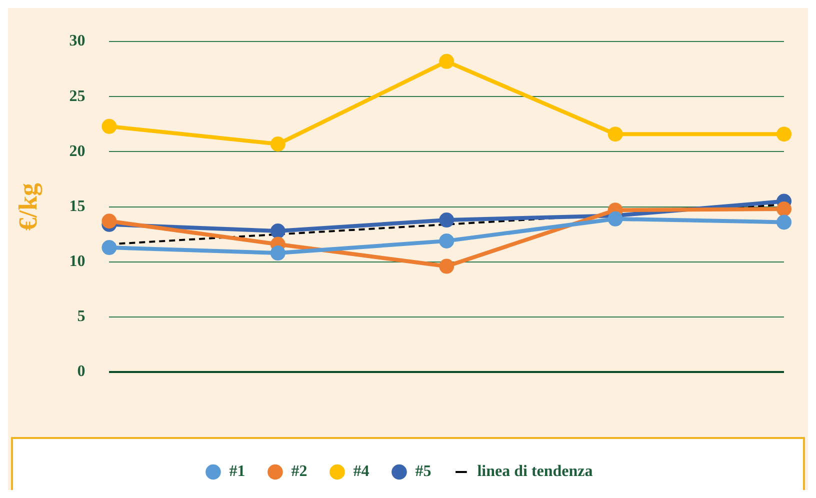 This screenshot has width=816, height=498. What do you see at coordinates (81, 317) in the screenshot?
I see `y-tick-label: 5` at bounding box center [81, 317].